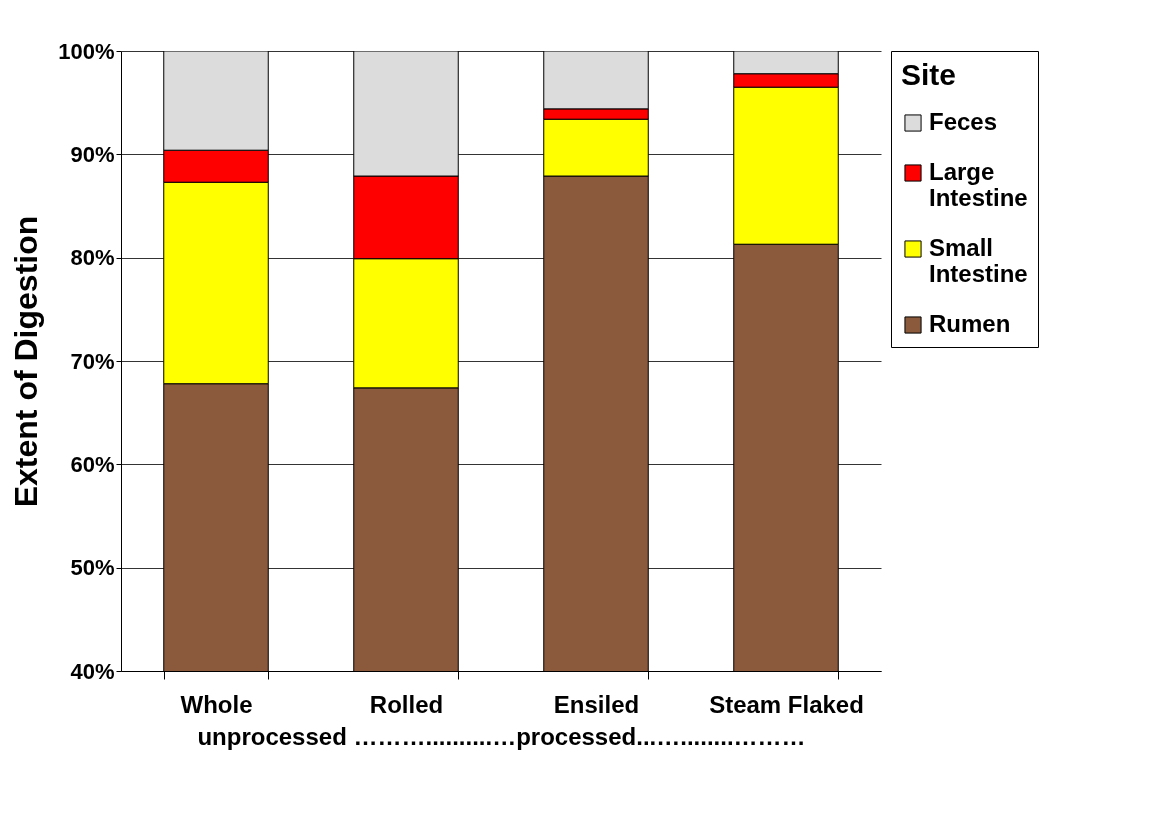 The image size is (1158, 814). What do you see at coordinates (92, 671) in the screenshot?
I see `y-tick-label: 40%` at bounding box center [92, 671].